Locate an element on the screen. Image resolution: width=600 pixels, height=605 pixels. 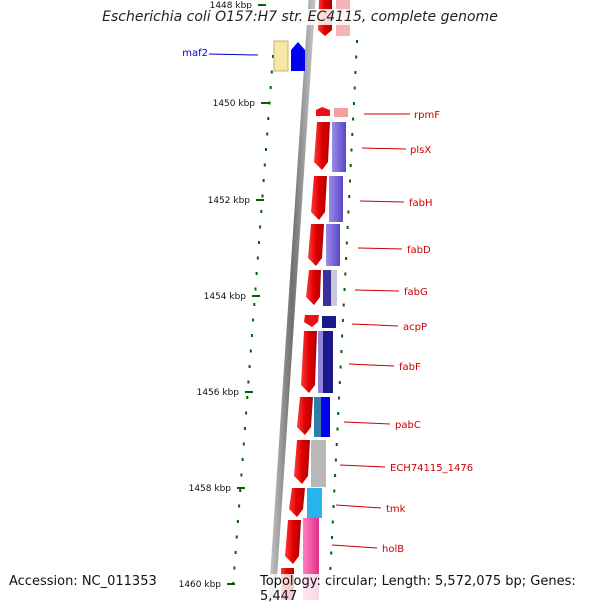
gene-block-fabF-light is located at coordinates (320, 362).